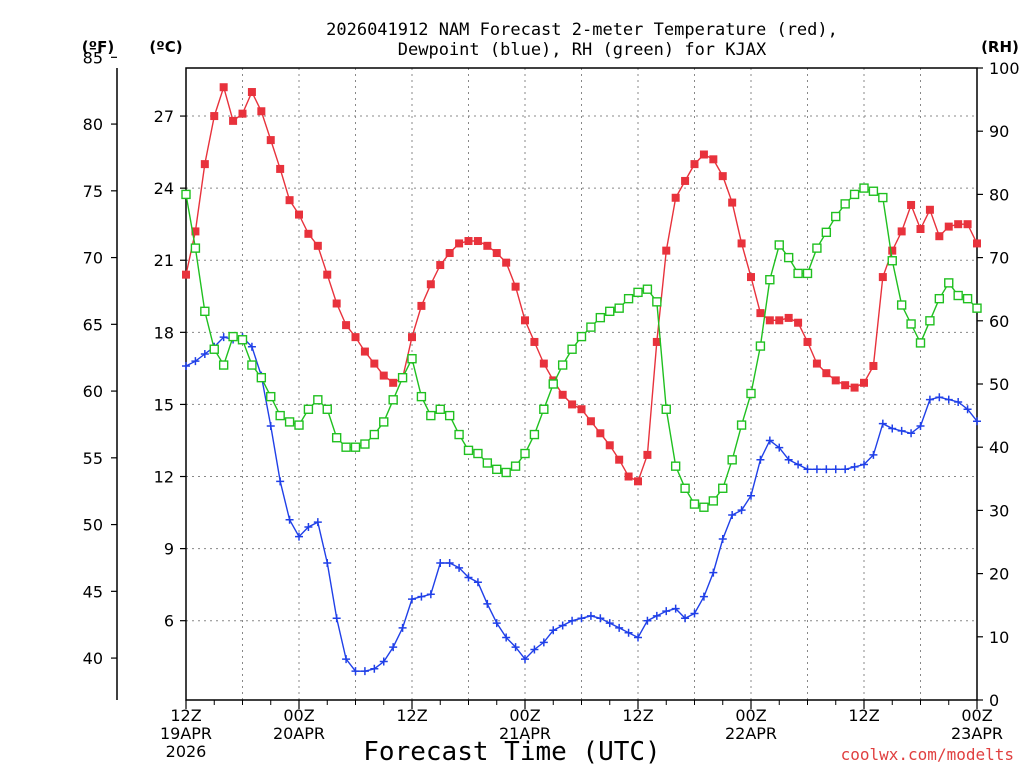 Image resolution: width=1024 pixels, height=768 pixels. What do you see at coordinates (999, 637) in the screenshot?
I see `rh-tick-label: 10` at bounding box center [999, 637].